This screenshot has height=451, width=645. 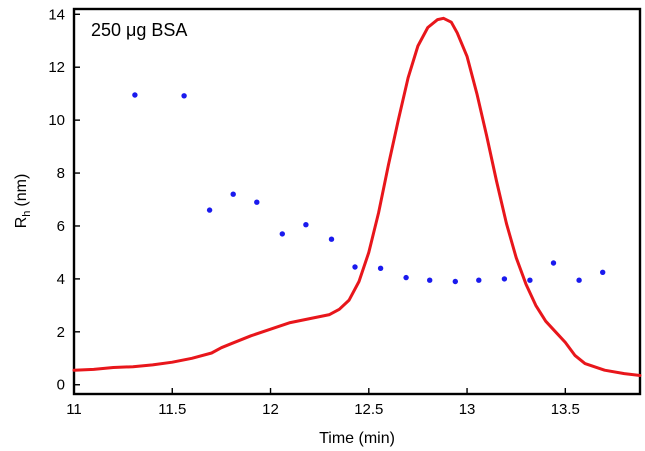 I want to click on x-axis-label: Time (min), so click(x=357, y=438).